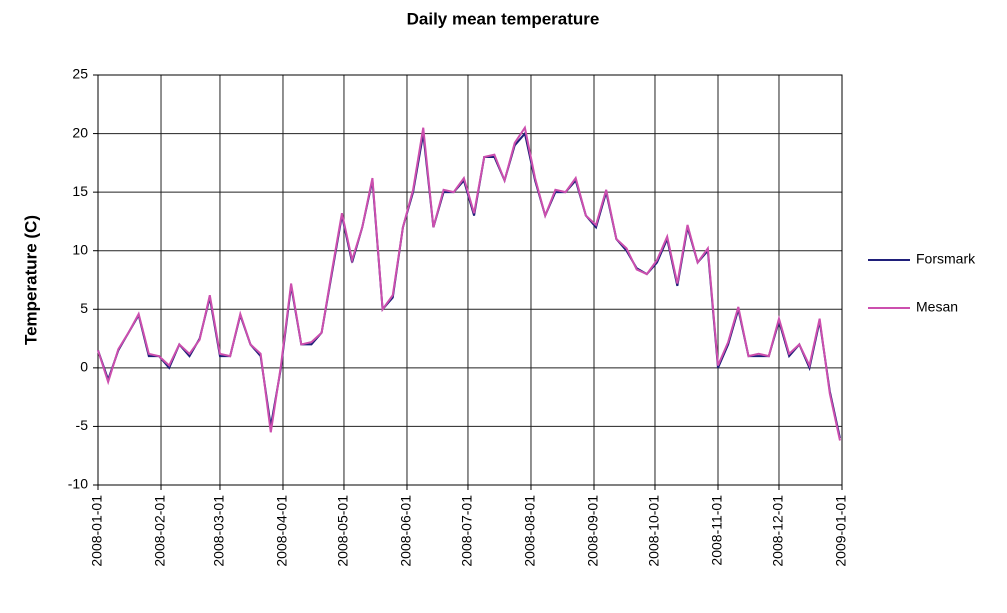 The width and height of the screenshot is (1007, 613). I want to click on x-tick-label: 2008-11-01, so click(717, 530).